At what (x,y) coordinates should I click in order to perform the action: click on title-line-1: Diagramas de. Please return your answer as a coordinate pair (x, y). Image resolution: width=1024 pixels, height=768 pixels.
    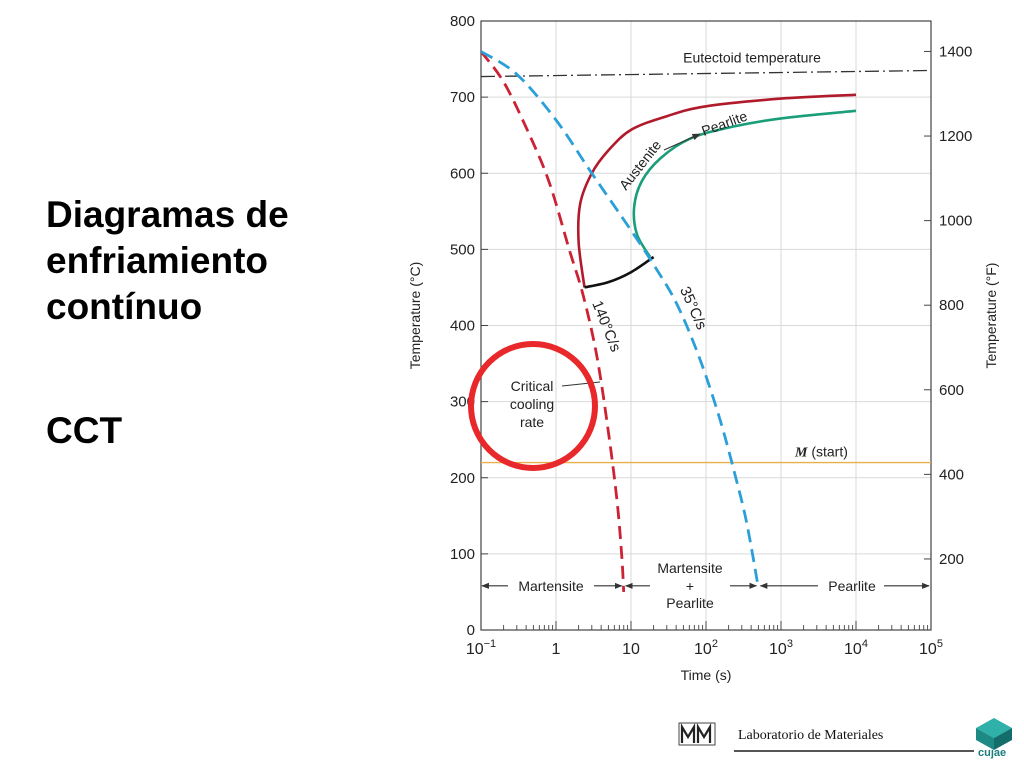
    Looking at the image, I should click on (167, 214).